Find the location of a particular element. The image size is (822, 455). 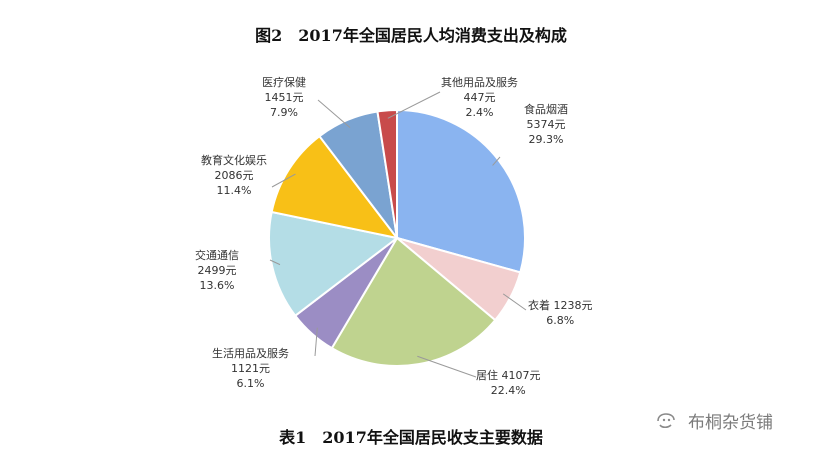

slice-label-other: 其他用品及服务 447元 2.4% is located at coordinates (479, 97).